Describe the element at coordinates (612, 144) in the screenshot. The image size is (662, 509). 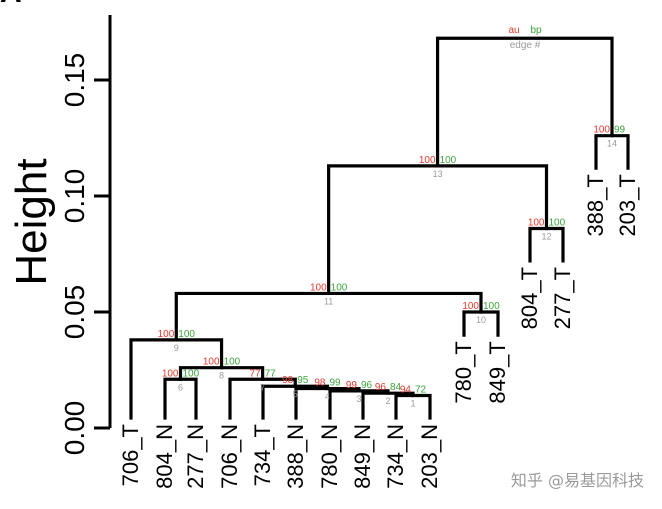
I see `edge-number: 14` at that location.